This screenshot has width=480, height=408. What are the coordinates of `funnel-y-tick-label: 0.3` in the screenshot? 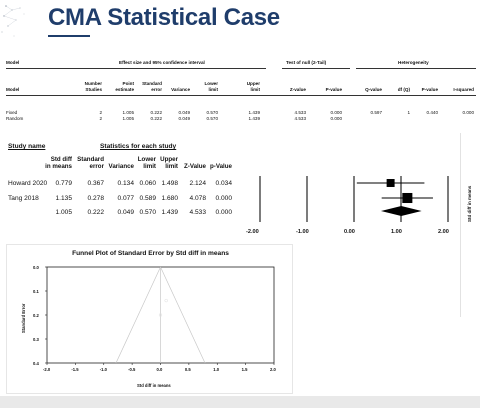 It's located at (36, 339).